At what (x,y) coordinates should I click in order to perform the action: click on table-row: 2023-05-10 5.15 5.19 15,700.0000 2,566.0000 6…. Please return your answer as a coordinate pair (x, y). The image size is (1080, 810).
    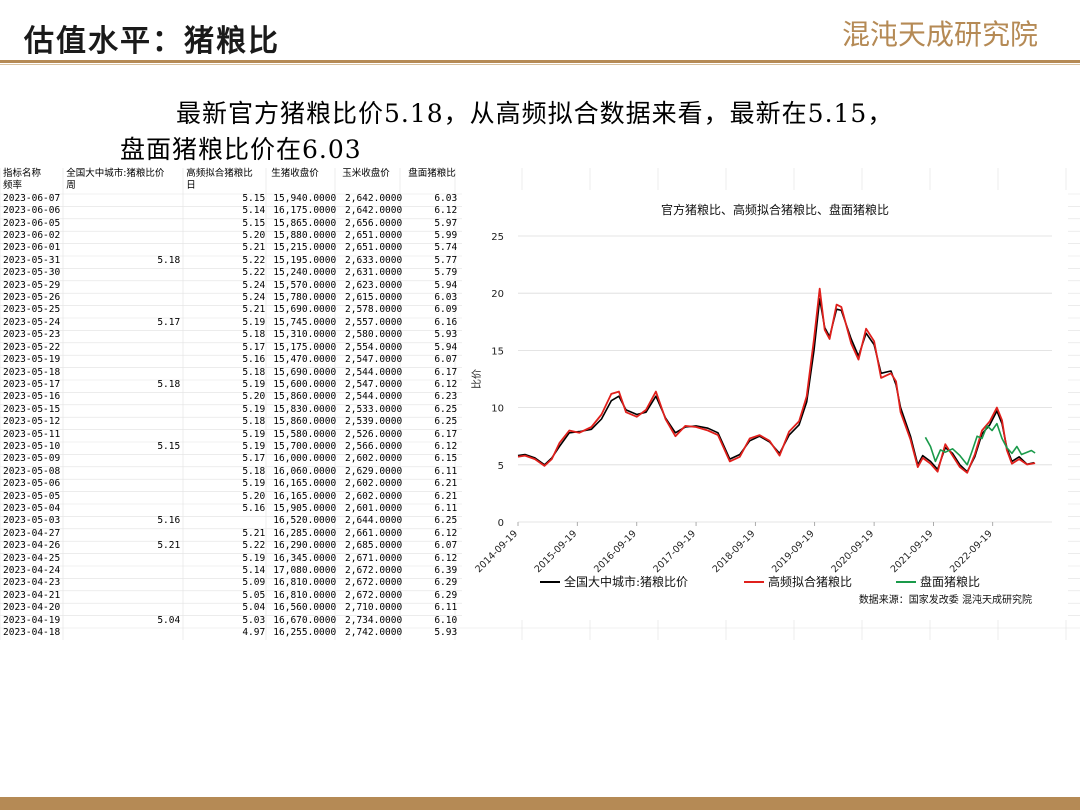
    Looking at the image, I should click on (230, 447).